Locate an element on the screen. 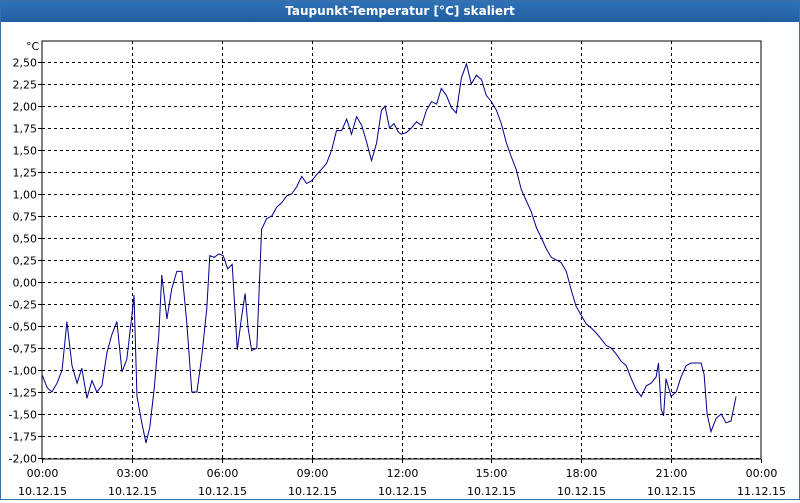 The width and height of the screenshot is (800, 503). y-tick-label: 0,00 is located at coordinates (25, 283).